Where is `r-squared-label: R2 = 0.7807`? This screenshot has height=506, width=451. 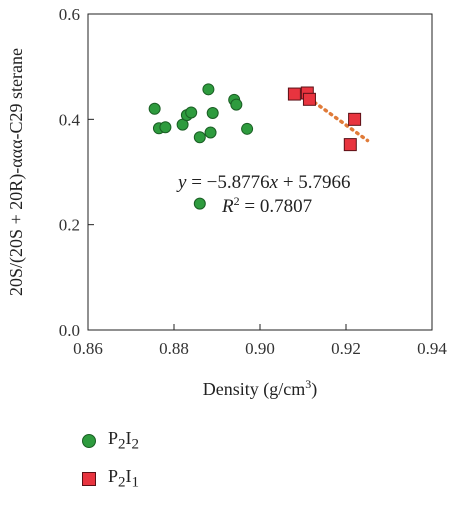
r-squared-label: R2 = 0.7807 is located at coordinates (266, 205).